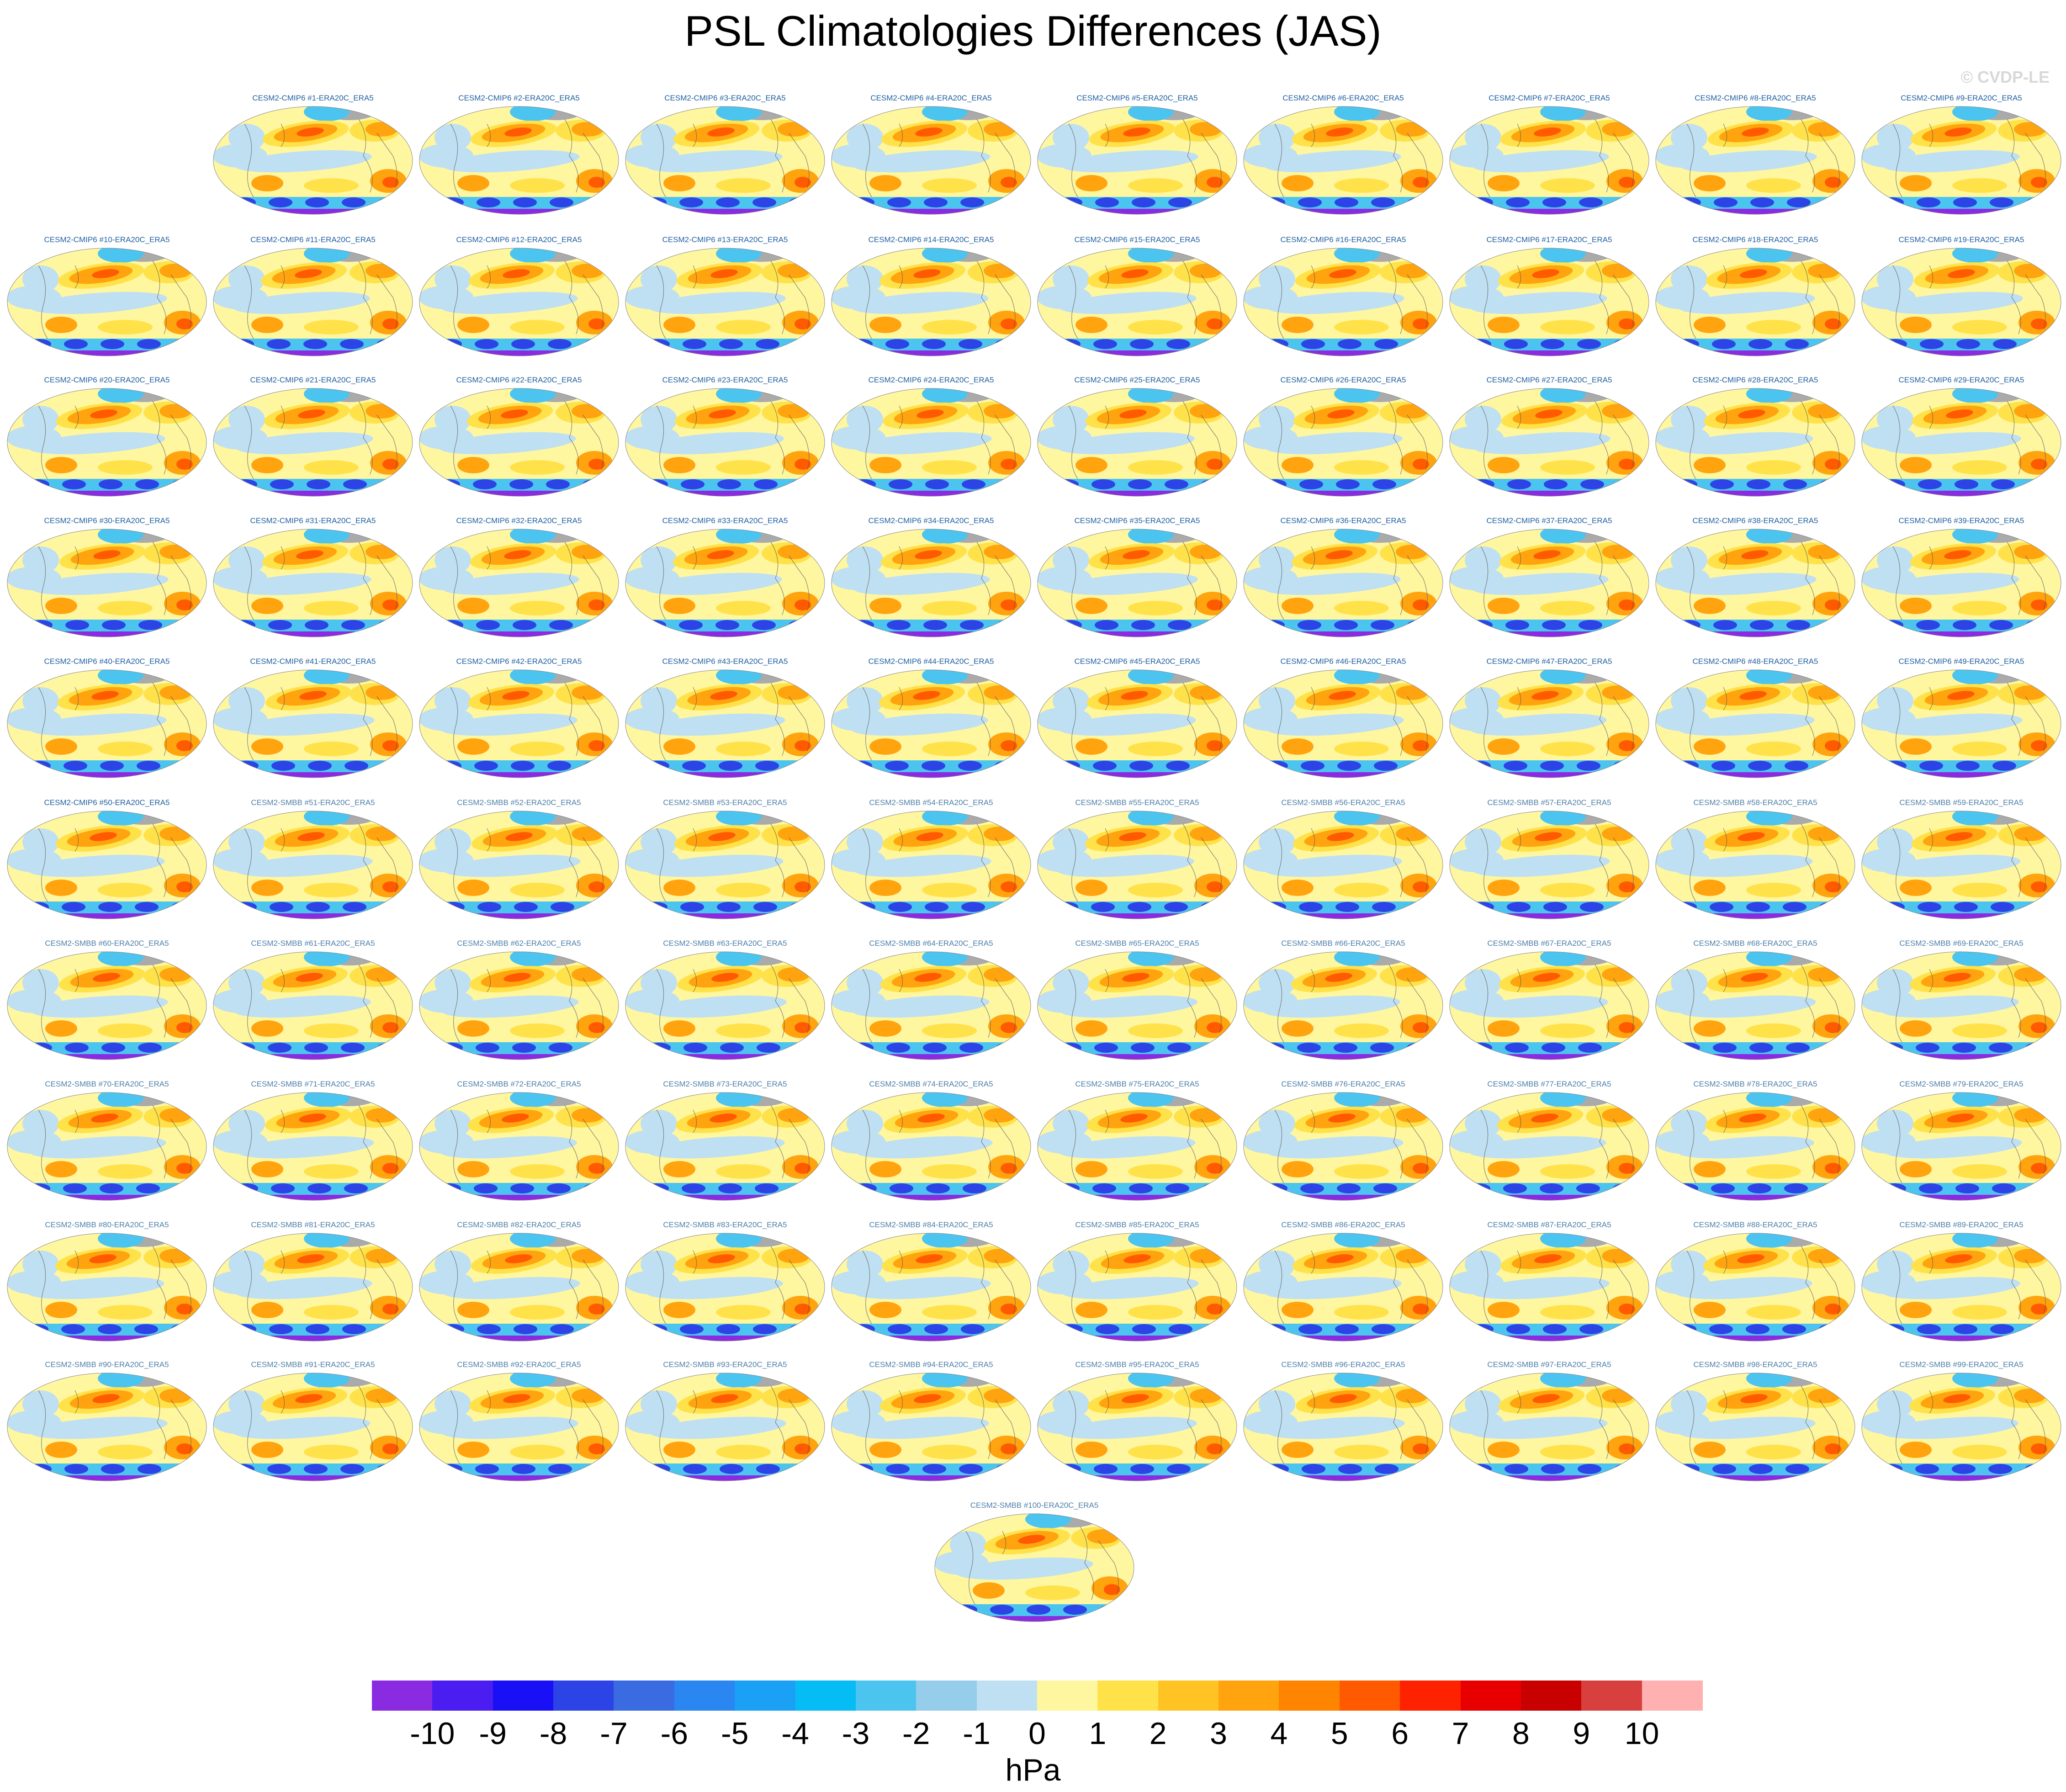  Describe the element at coordinates (1137, 1224) in the screenshot. I see `panel-title: CESM2-SMBB #85-ERA20C_ERA5` at that location.